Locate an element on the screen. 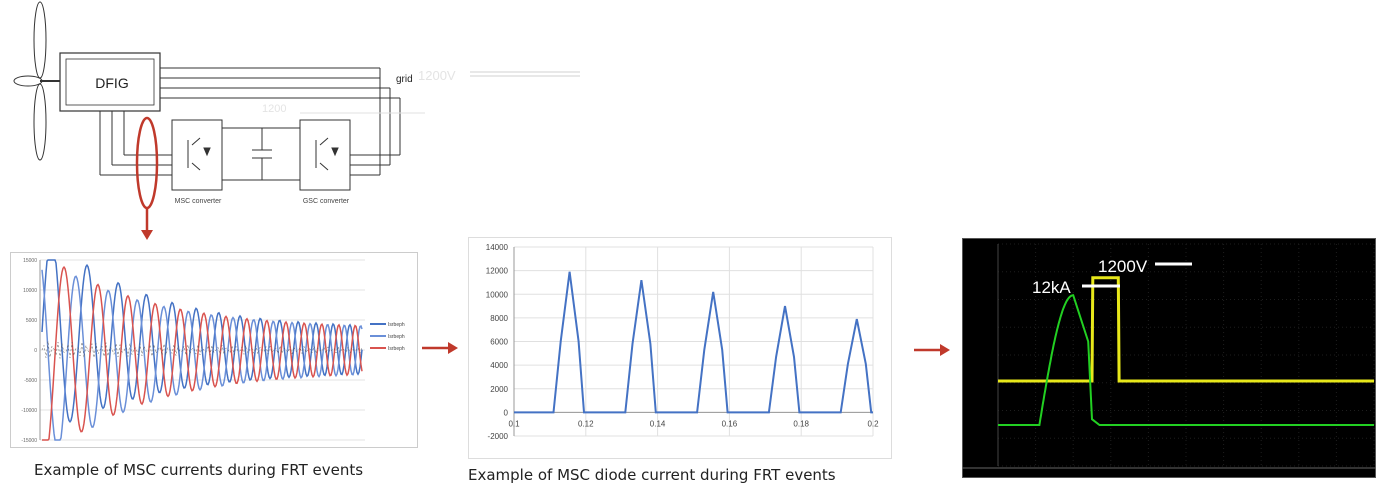  gsc-converter-label: GSC converter is located at coordinates (326, 201).